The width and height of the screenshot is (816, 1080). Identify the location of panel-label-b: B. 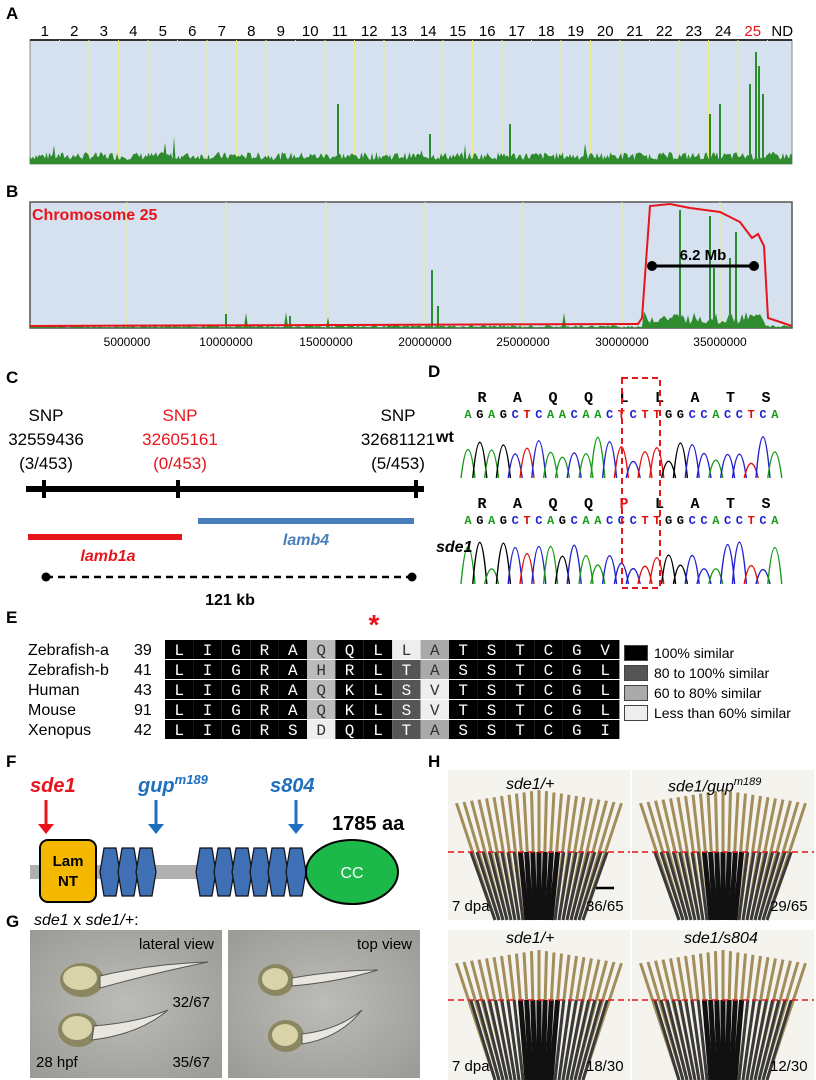
(12, 191).